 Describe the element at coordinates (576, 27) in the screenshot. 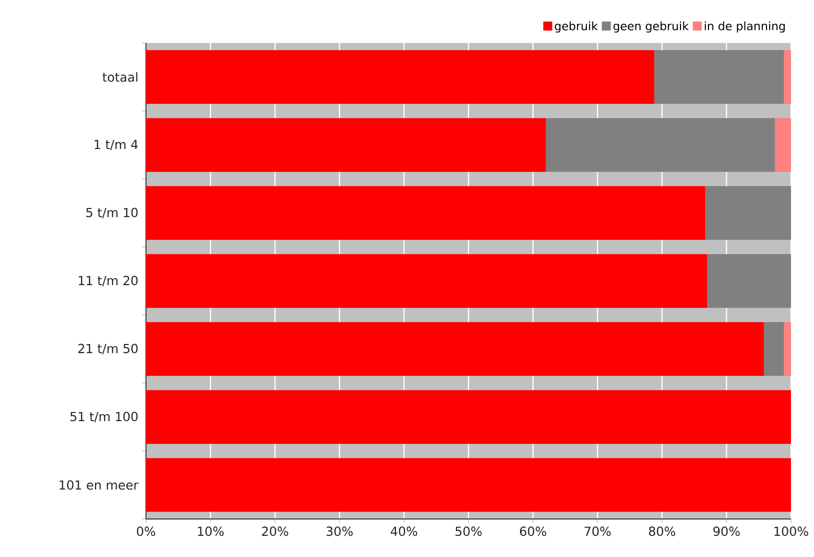

I see `legend-label: gebruik` at that location.